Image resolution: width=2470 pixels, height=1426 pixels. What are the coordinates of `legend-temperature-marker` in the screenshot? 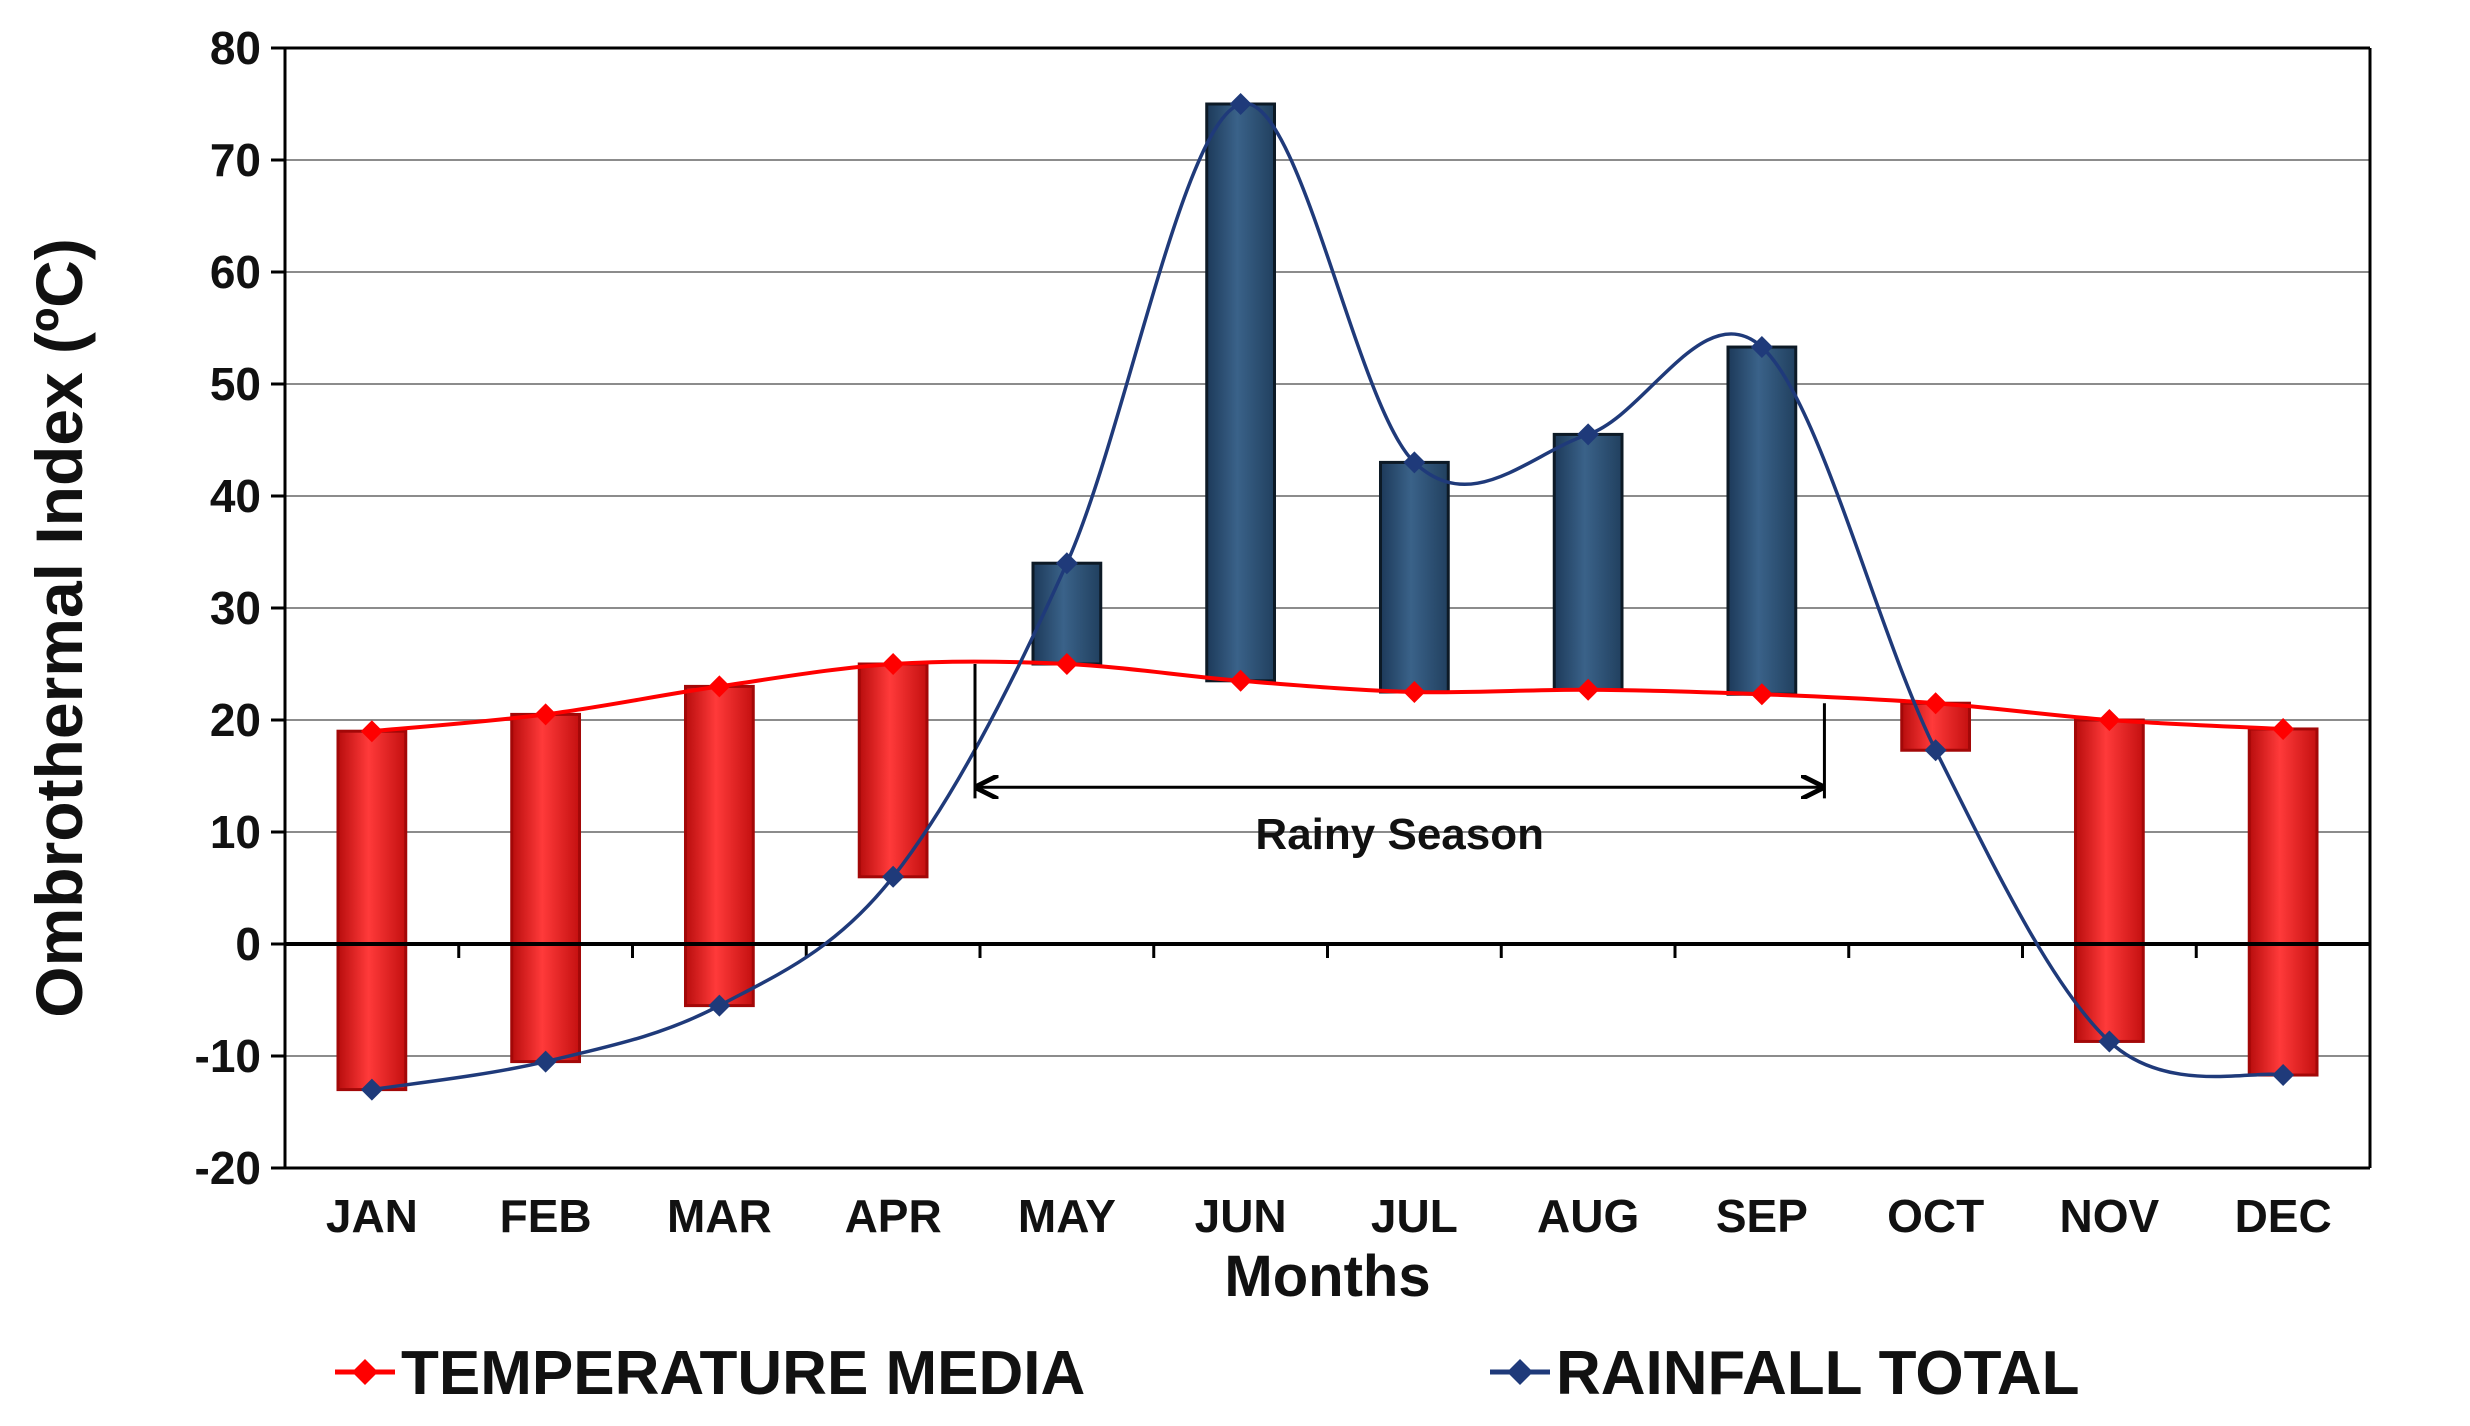 It's located at (365, 1372).